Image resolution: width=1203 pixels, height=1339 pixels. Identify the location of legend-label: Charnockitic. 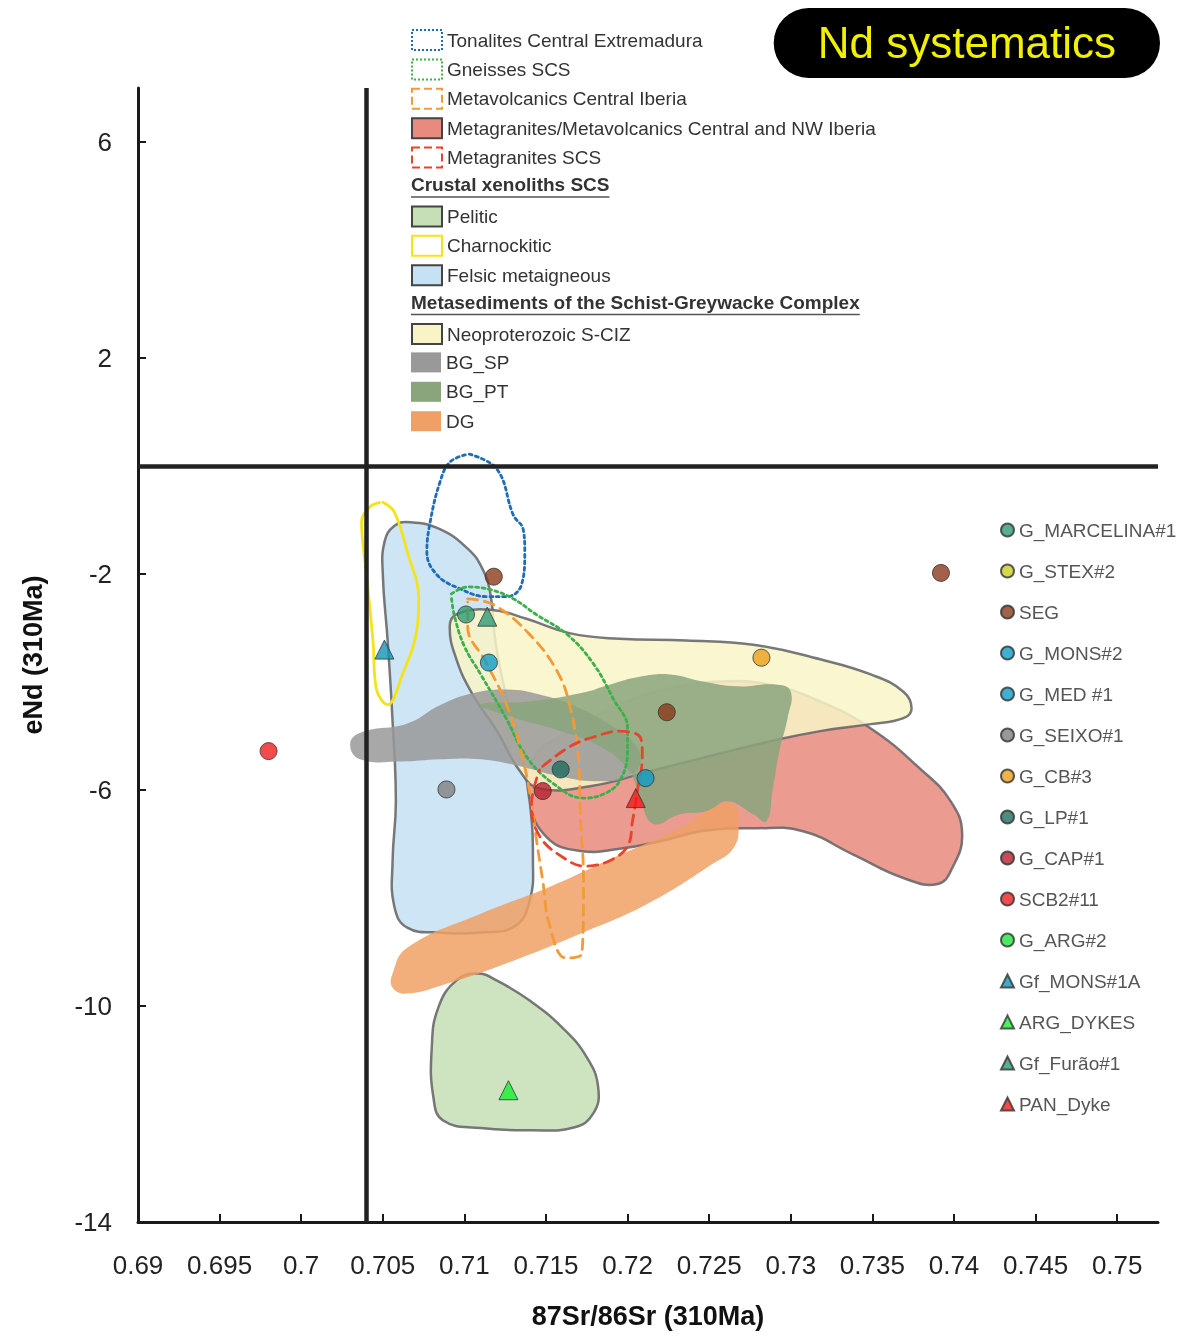
(499, 246).